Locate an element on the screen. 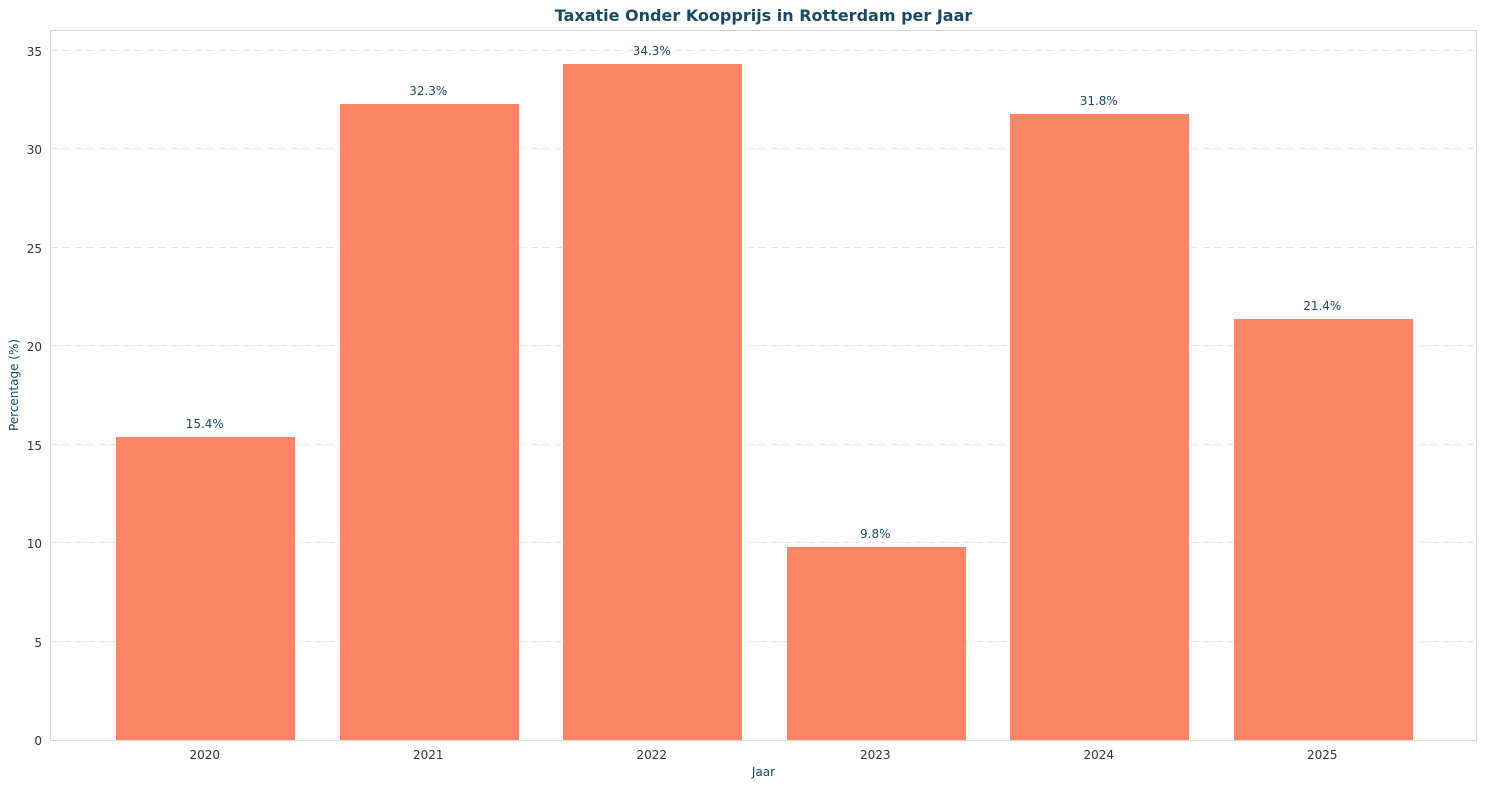 This screenshot has height=790, width=1489. bar-2024 is located at coordinates (1100, 426).